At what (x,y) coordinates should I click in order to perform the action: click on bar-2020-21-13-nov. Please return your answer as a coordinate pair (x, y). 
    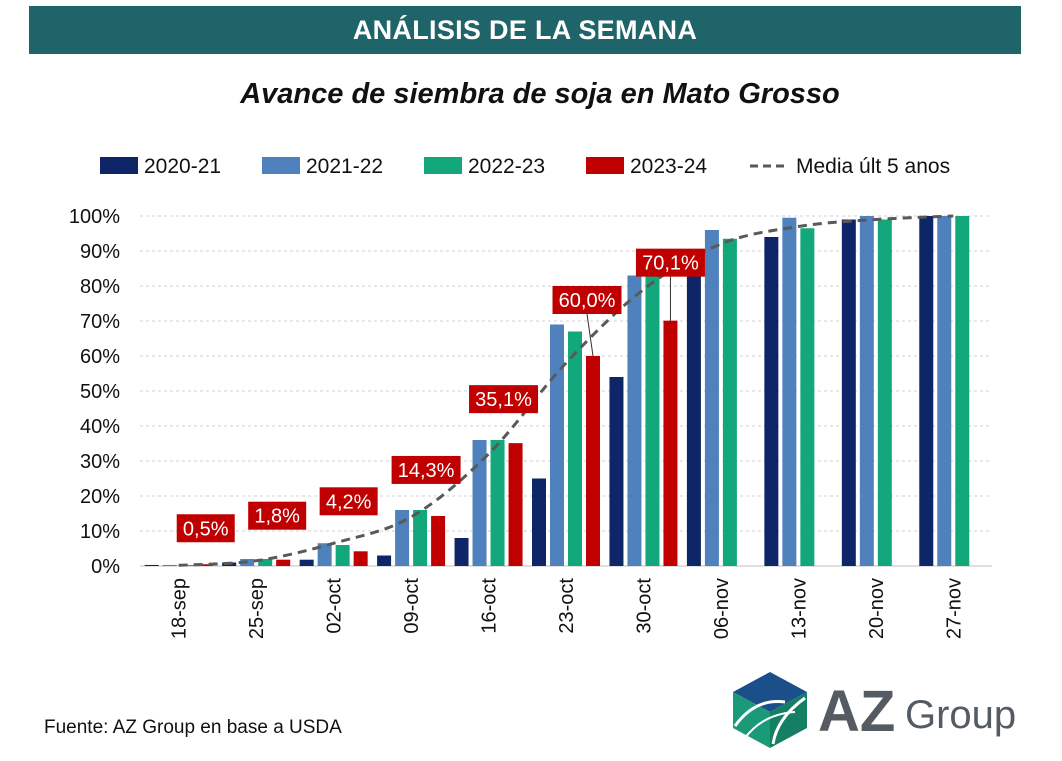
    Looking at the image, I should click on (771, 401).